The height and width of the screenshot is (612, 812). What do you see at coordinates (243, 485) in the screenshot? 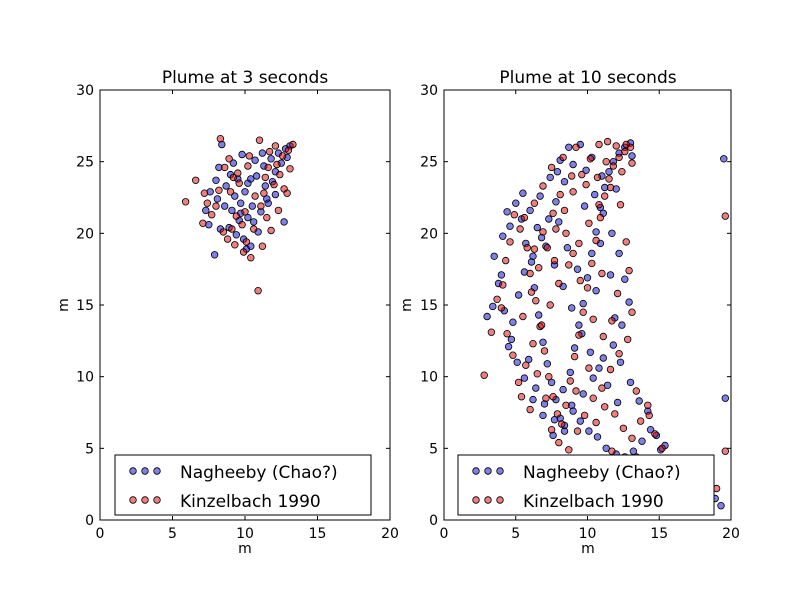
I see `legend: Nagheeby (Chao?) Kinzelbach 1990` at bounding box center [243, 485].